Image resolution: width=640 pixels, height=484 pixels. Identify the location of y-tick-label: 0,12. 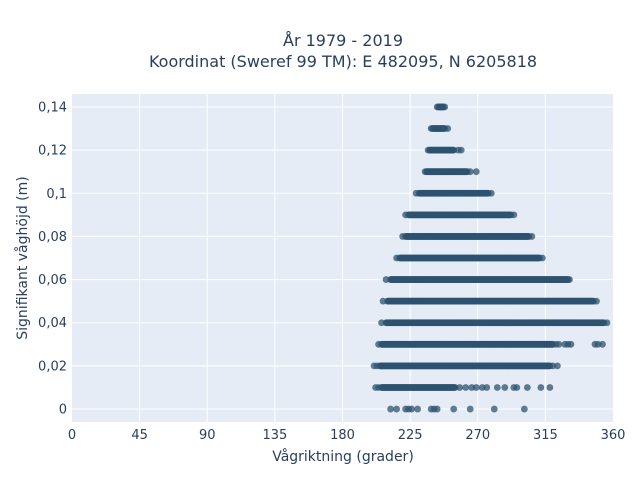
(52, 151).